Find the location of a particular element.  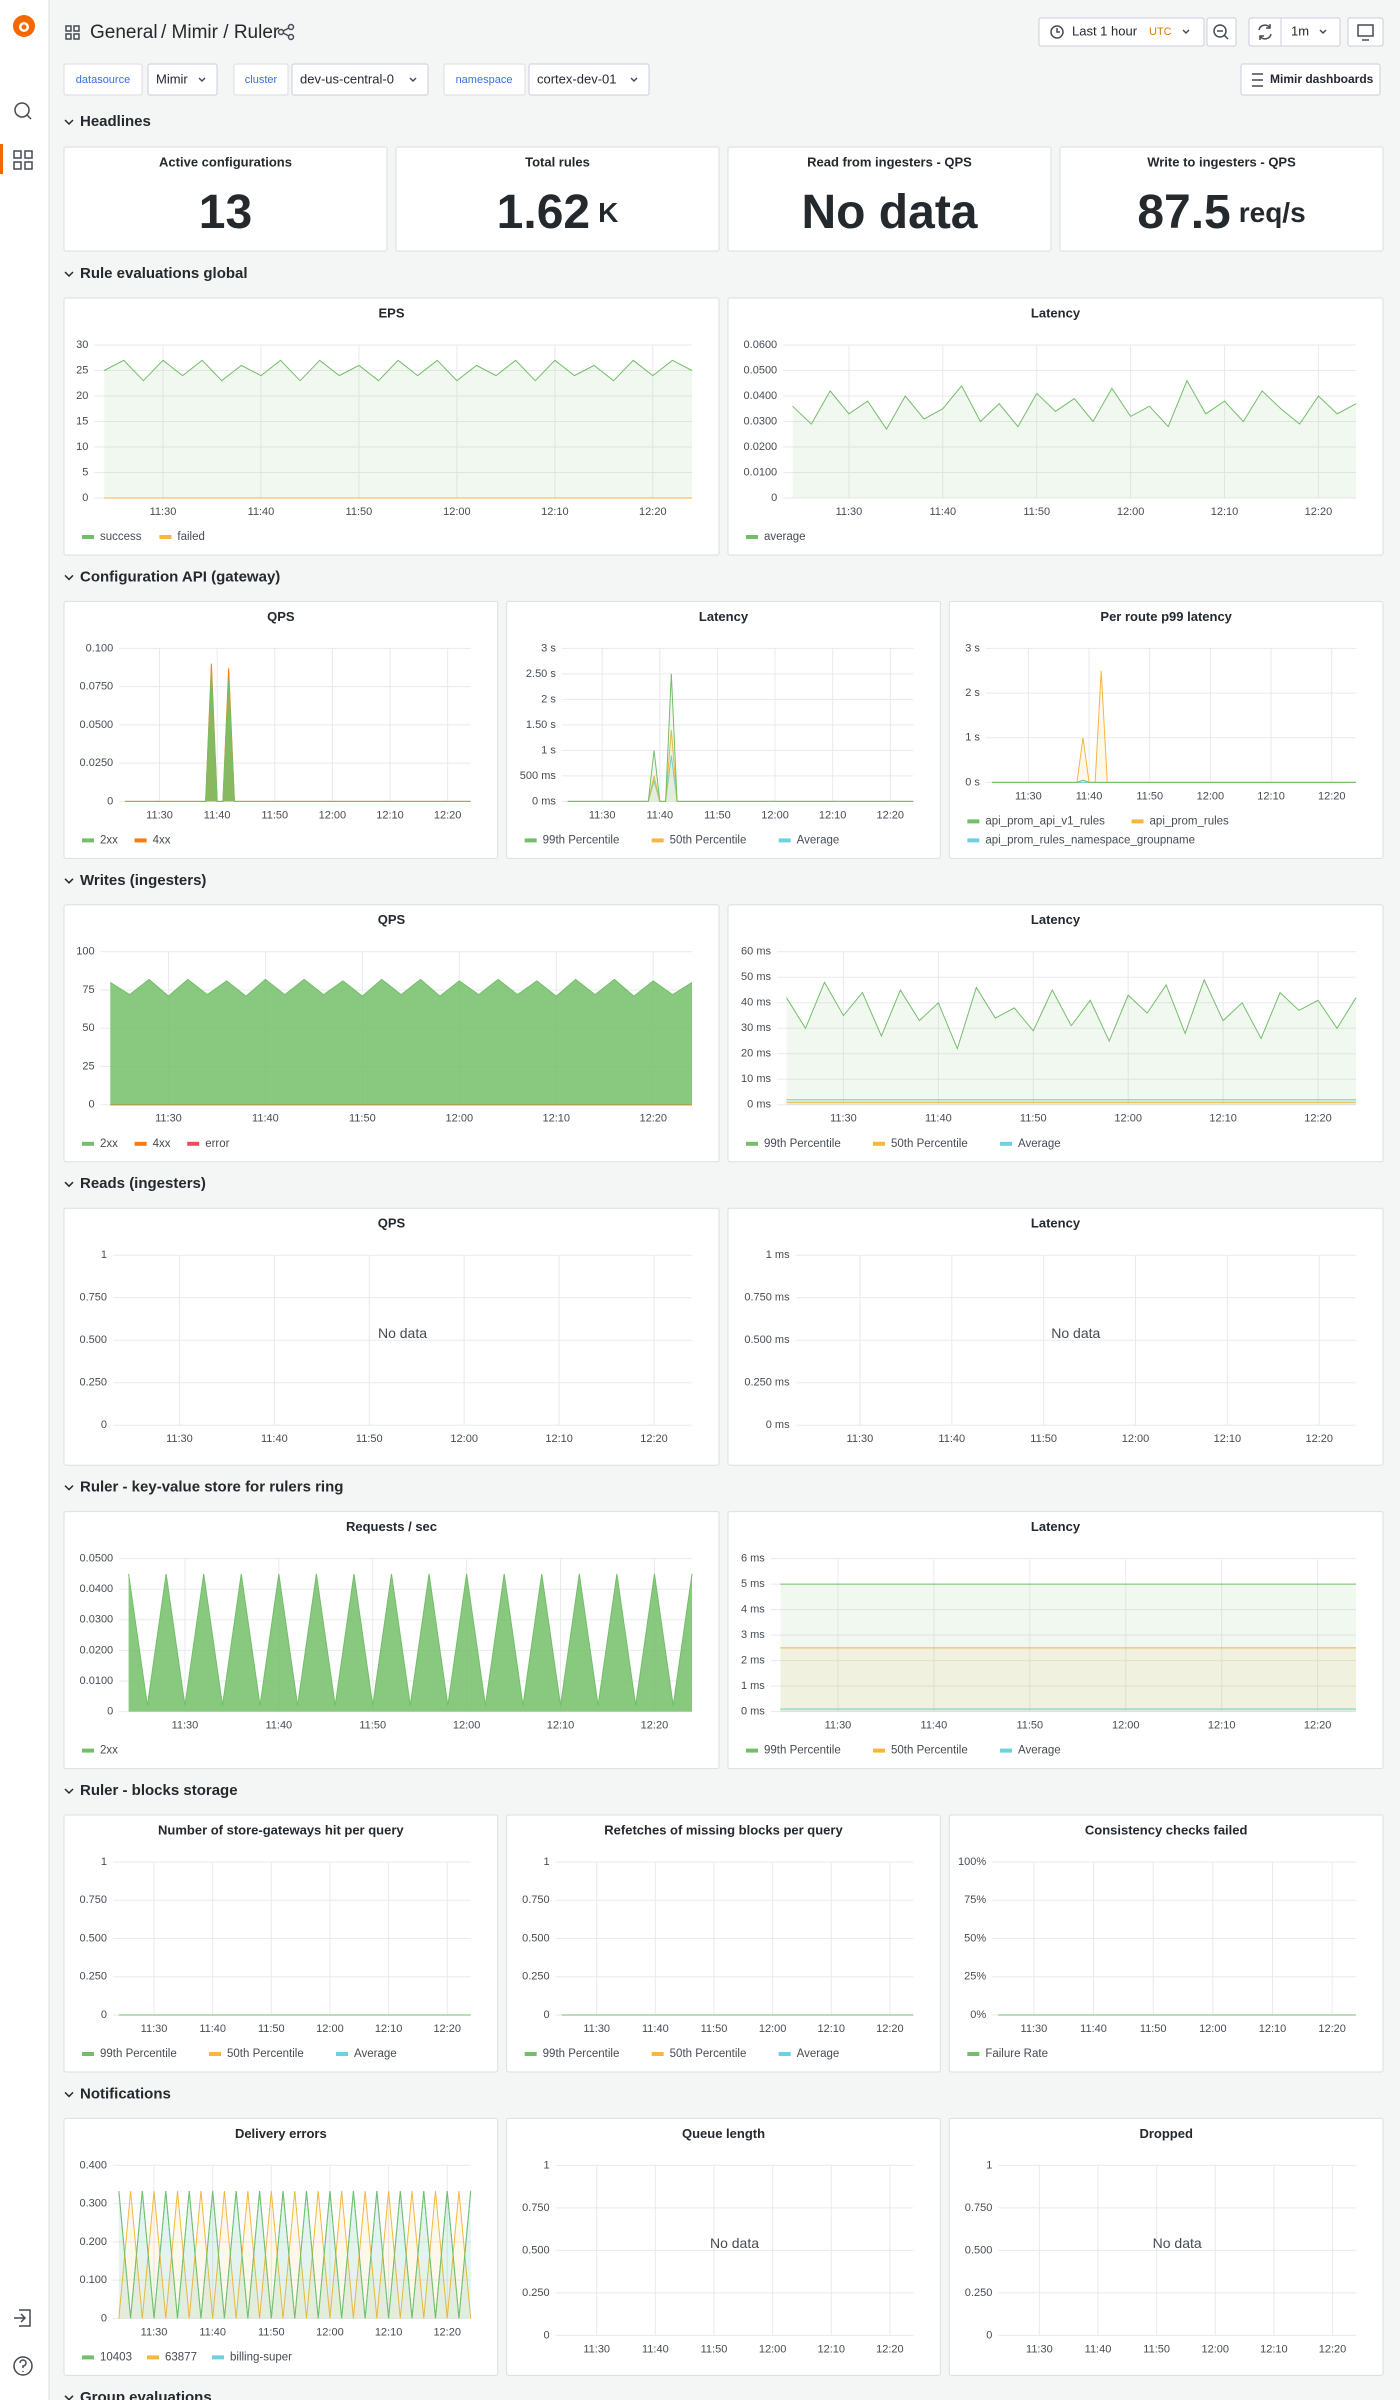

section-title: Writes (ingesters) is located at coordinates (143, 880).